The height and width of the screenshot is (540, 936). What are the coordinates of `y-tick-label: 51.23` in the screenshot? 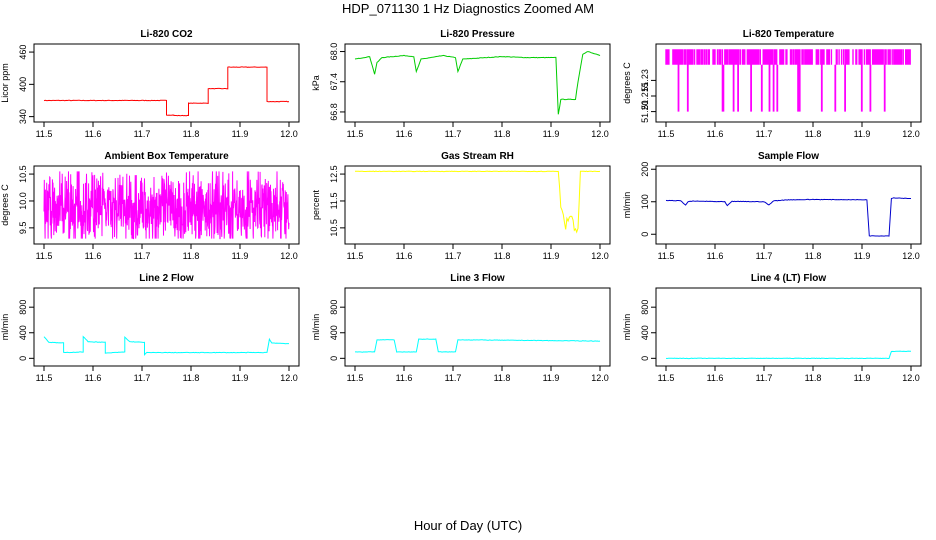 It's located at (645, 80).